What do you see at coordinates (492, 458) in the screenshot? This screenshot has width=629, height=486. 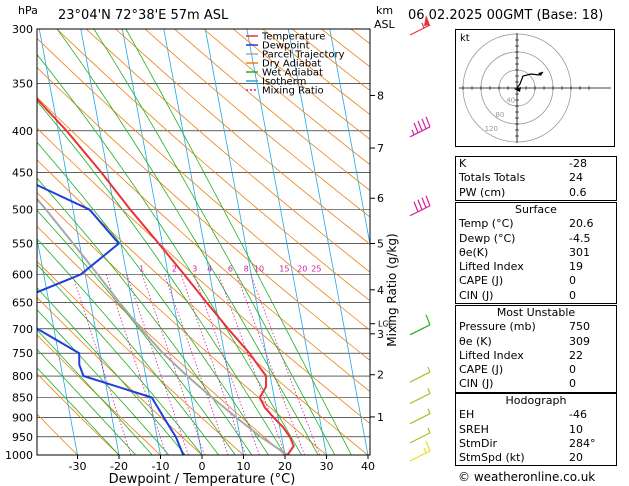 I see `hodograph-stat-label: StmSpd (kt)` at bounding box center [492, 458].